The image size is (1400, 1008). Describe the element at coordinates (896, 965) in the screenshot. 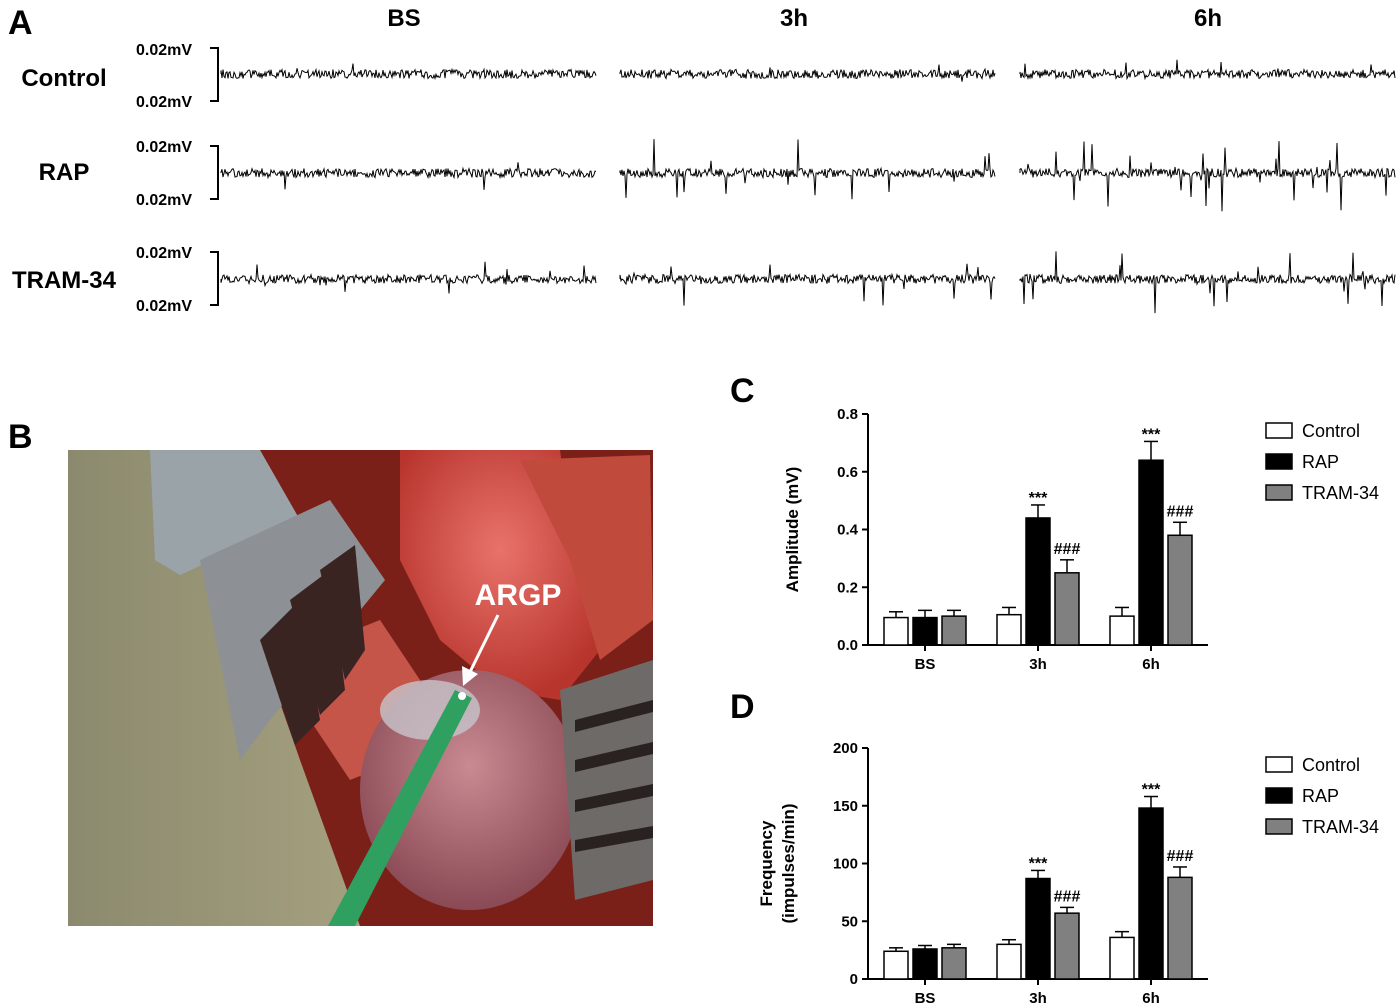

I see `frequency-bar-control-bs` at that location.